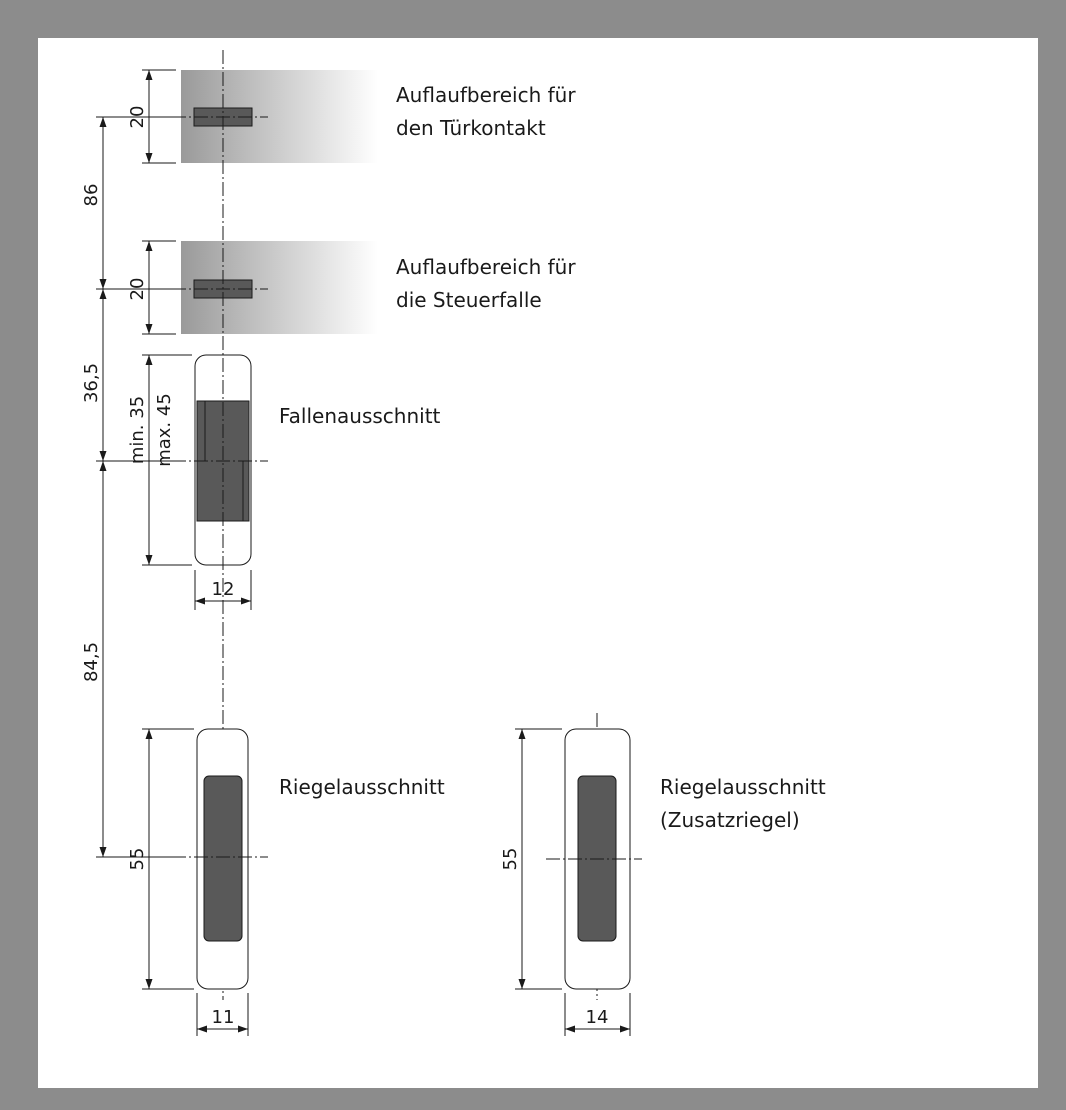  I want to click on riegel-height-dim: 55, so click(137, 859).